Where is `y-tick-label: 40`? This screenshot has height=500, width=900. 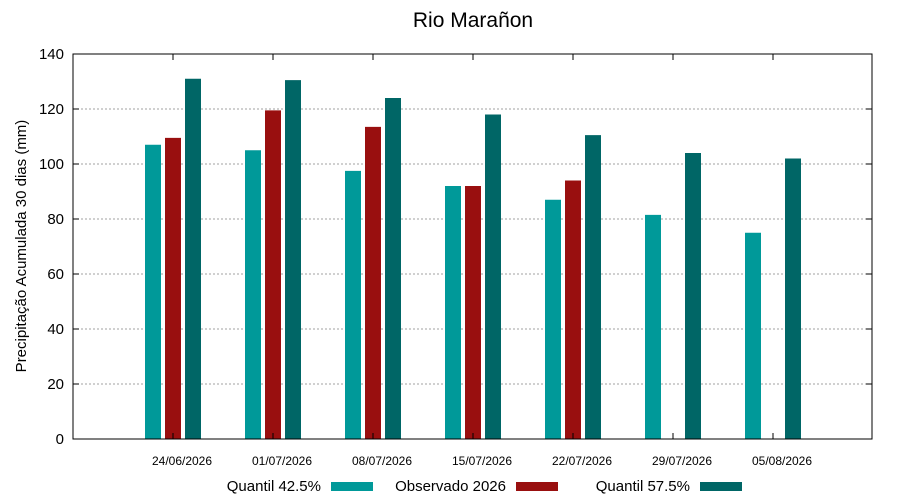
y-tick-label: 40 is located at coordinates (55, 329).